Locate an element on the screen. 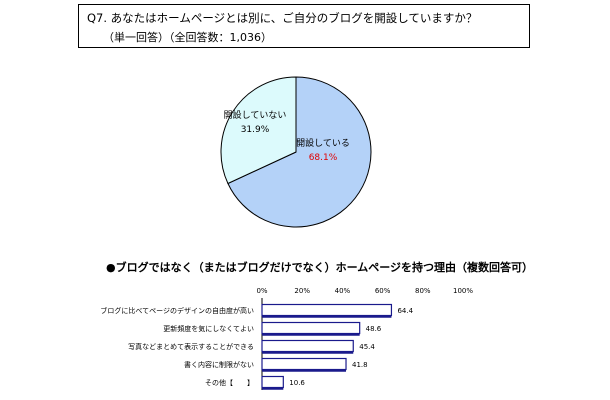  bar-value-label: 10.6 is located at coordinates (297, 383).